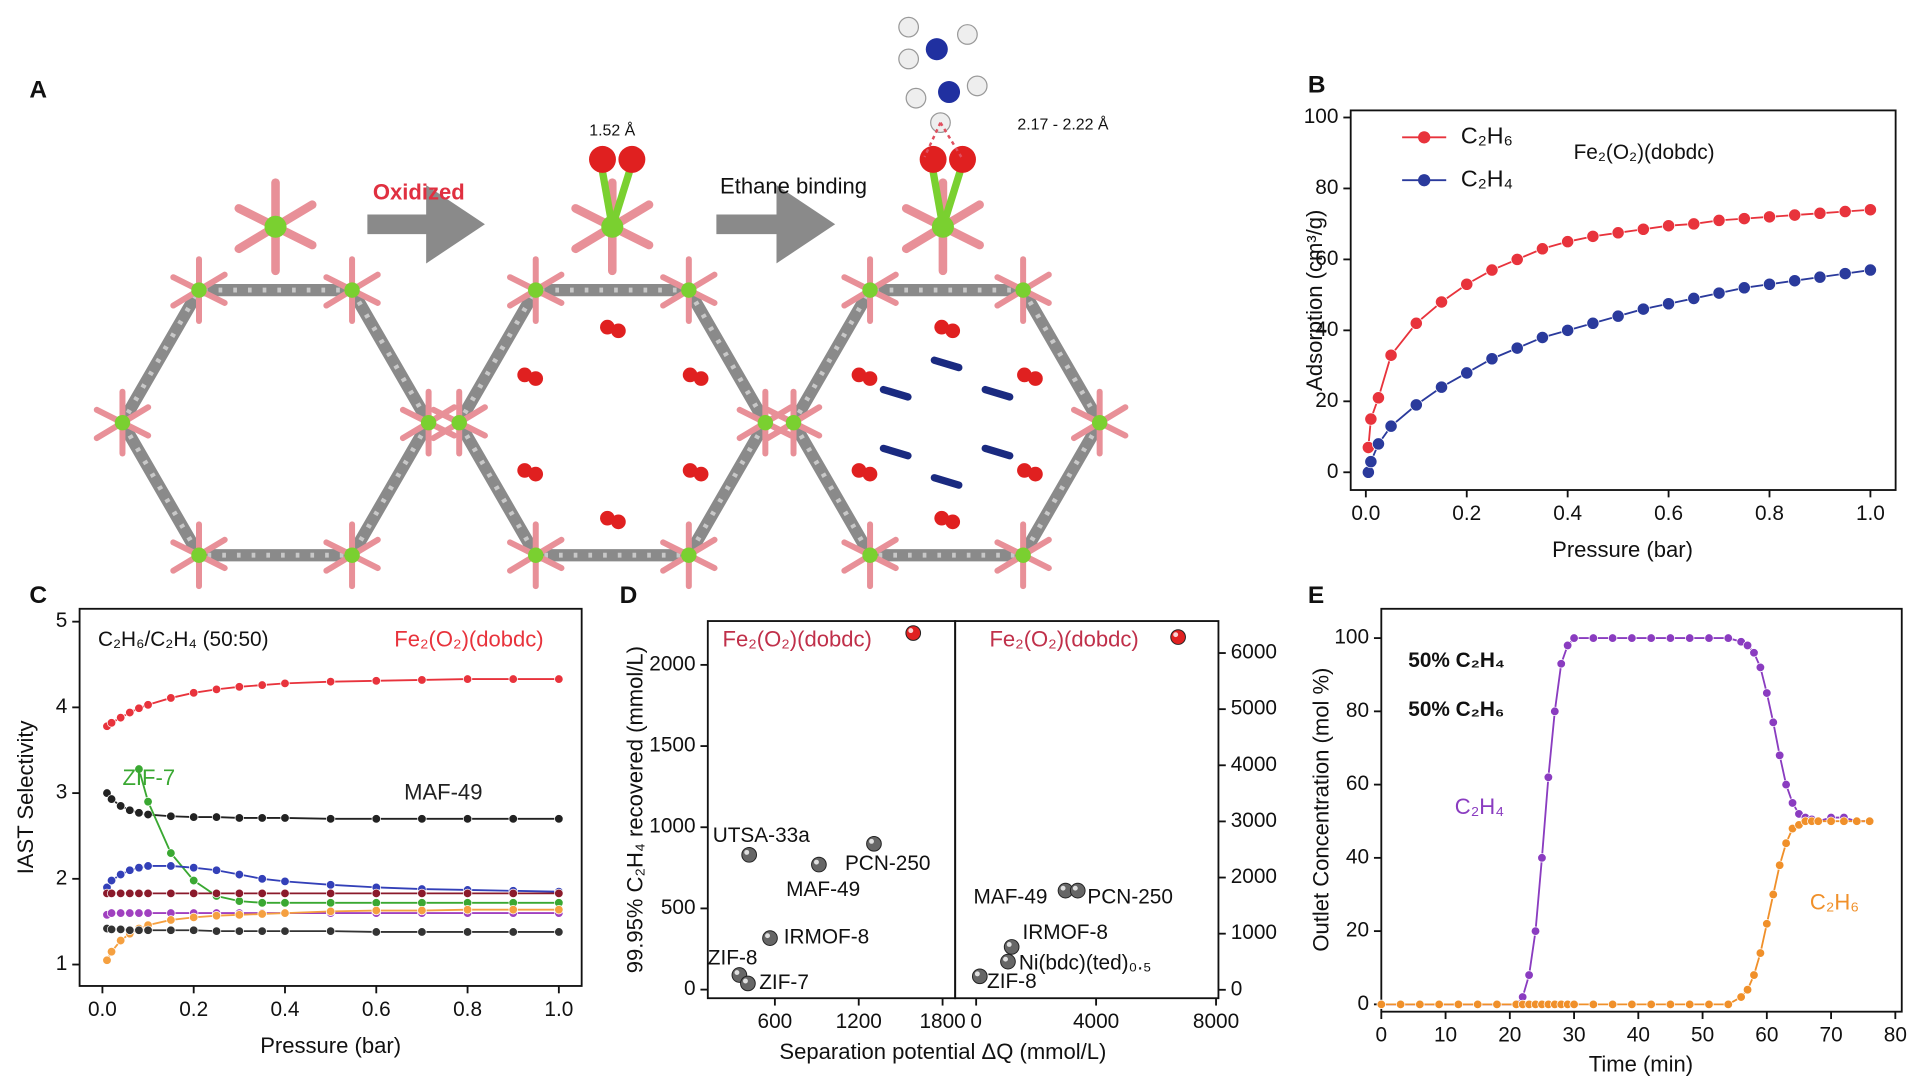 Image resolution: width=1914 pixels, height=1078 pixels. Describe the element at coordinates (1641, 810) in the screenshot. I see `plot-frame` at that location.